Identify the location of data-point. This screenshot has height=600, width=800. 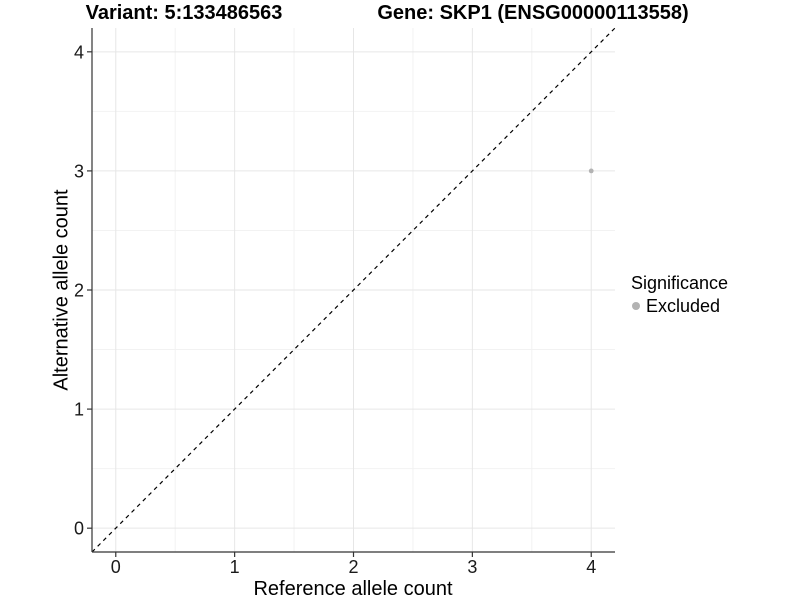
(591, 171).